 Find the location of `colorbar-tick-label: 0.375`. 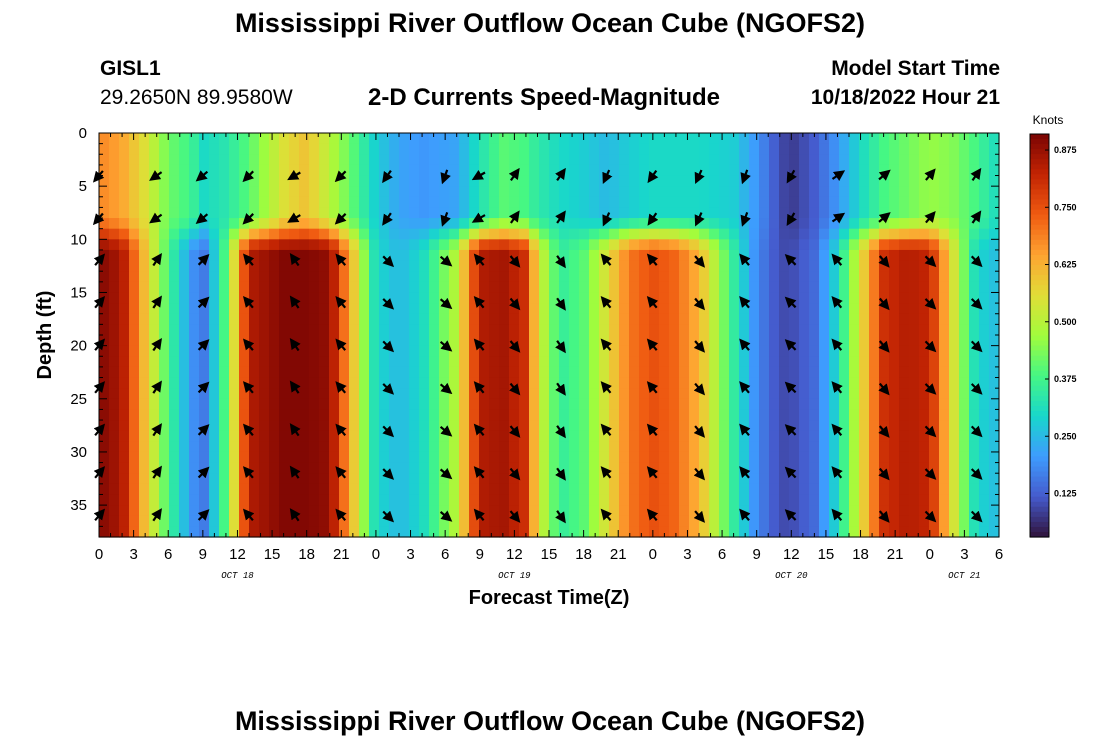

colorbar-tick-label: 0.375 is located at coordinates (1065, 379).